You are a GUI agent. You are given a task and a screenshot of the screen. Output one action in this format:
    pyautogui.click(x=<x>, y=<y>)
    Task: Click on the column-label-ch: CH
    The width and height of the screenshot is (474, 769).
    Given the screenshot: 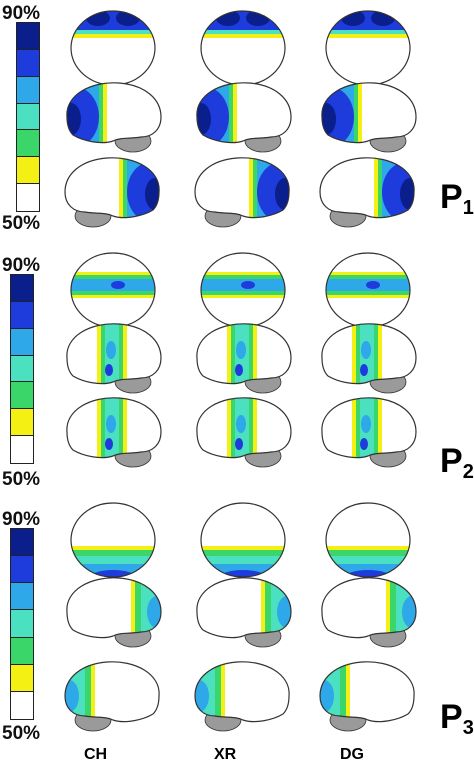 What is the action you would take?
    pyautogui.click(x=96, y=754)
    